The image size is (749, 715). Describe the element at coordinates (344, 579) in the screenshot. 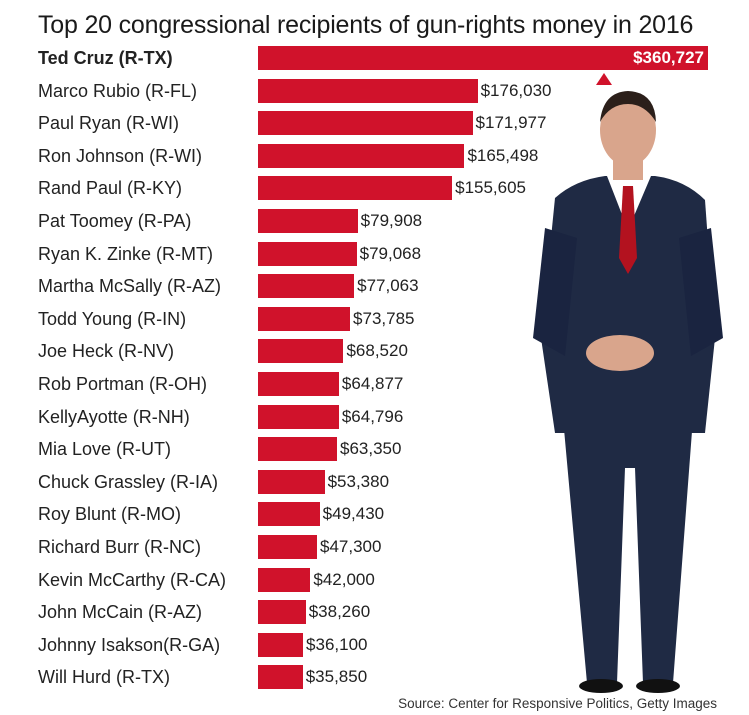

I see `value-label: $42,000` at that location.